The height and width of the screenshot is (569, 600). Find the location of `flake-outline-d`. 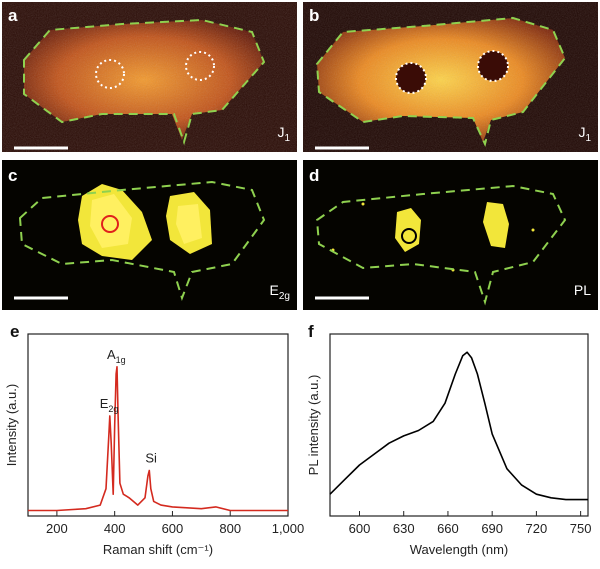

flake-outline-d is located at coordinates (441, 245).